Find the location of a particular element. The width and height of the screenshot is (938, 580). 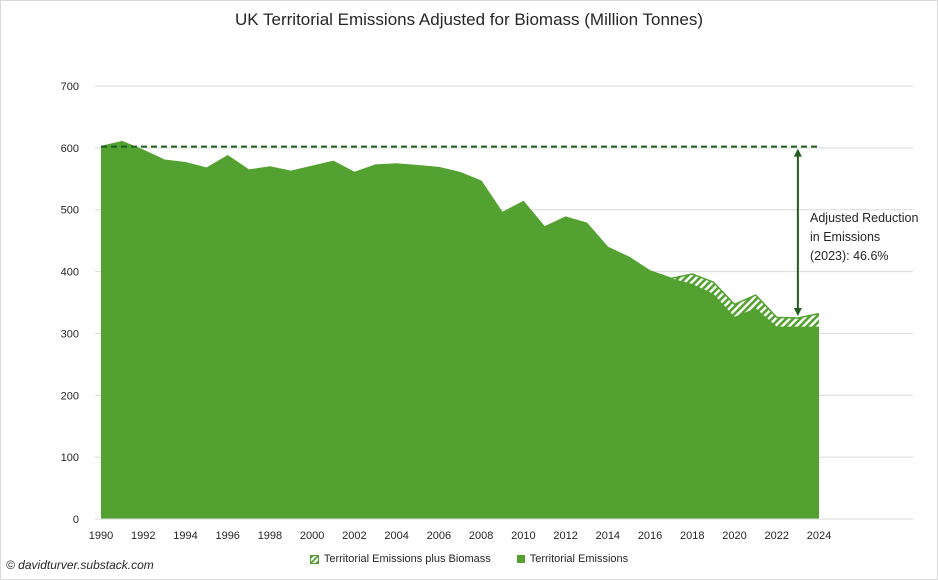

legend-label-territorial: Territorial Emissions is located at coordinates (579, 559).